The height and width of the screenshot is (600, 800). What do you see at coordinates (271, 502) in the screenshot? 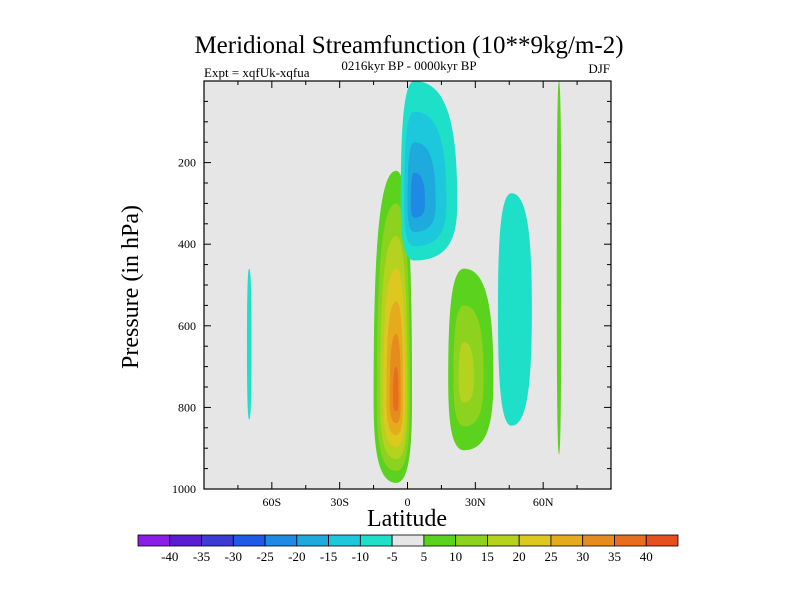
I see `x-tick-label: 60S` at bounding box center [271, 502].